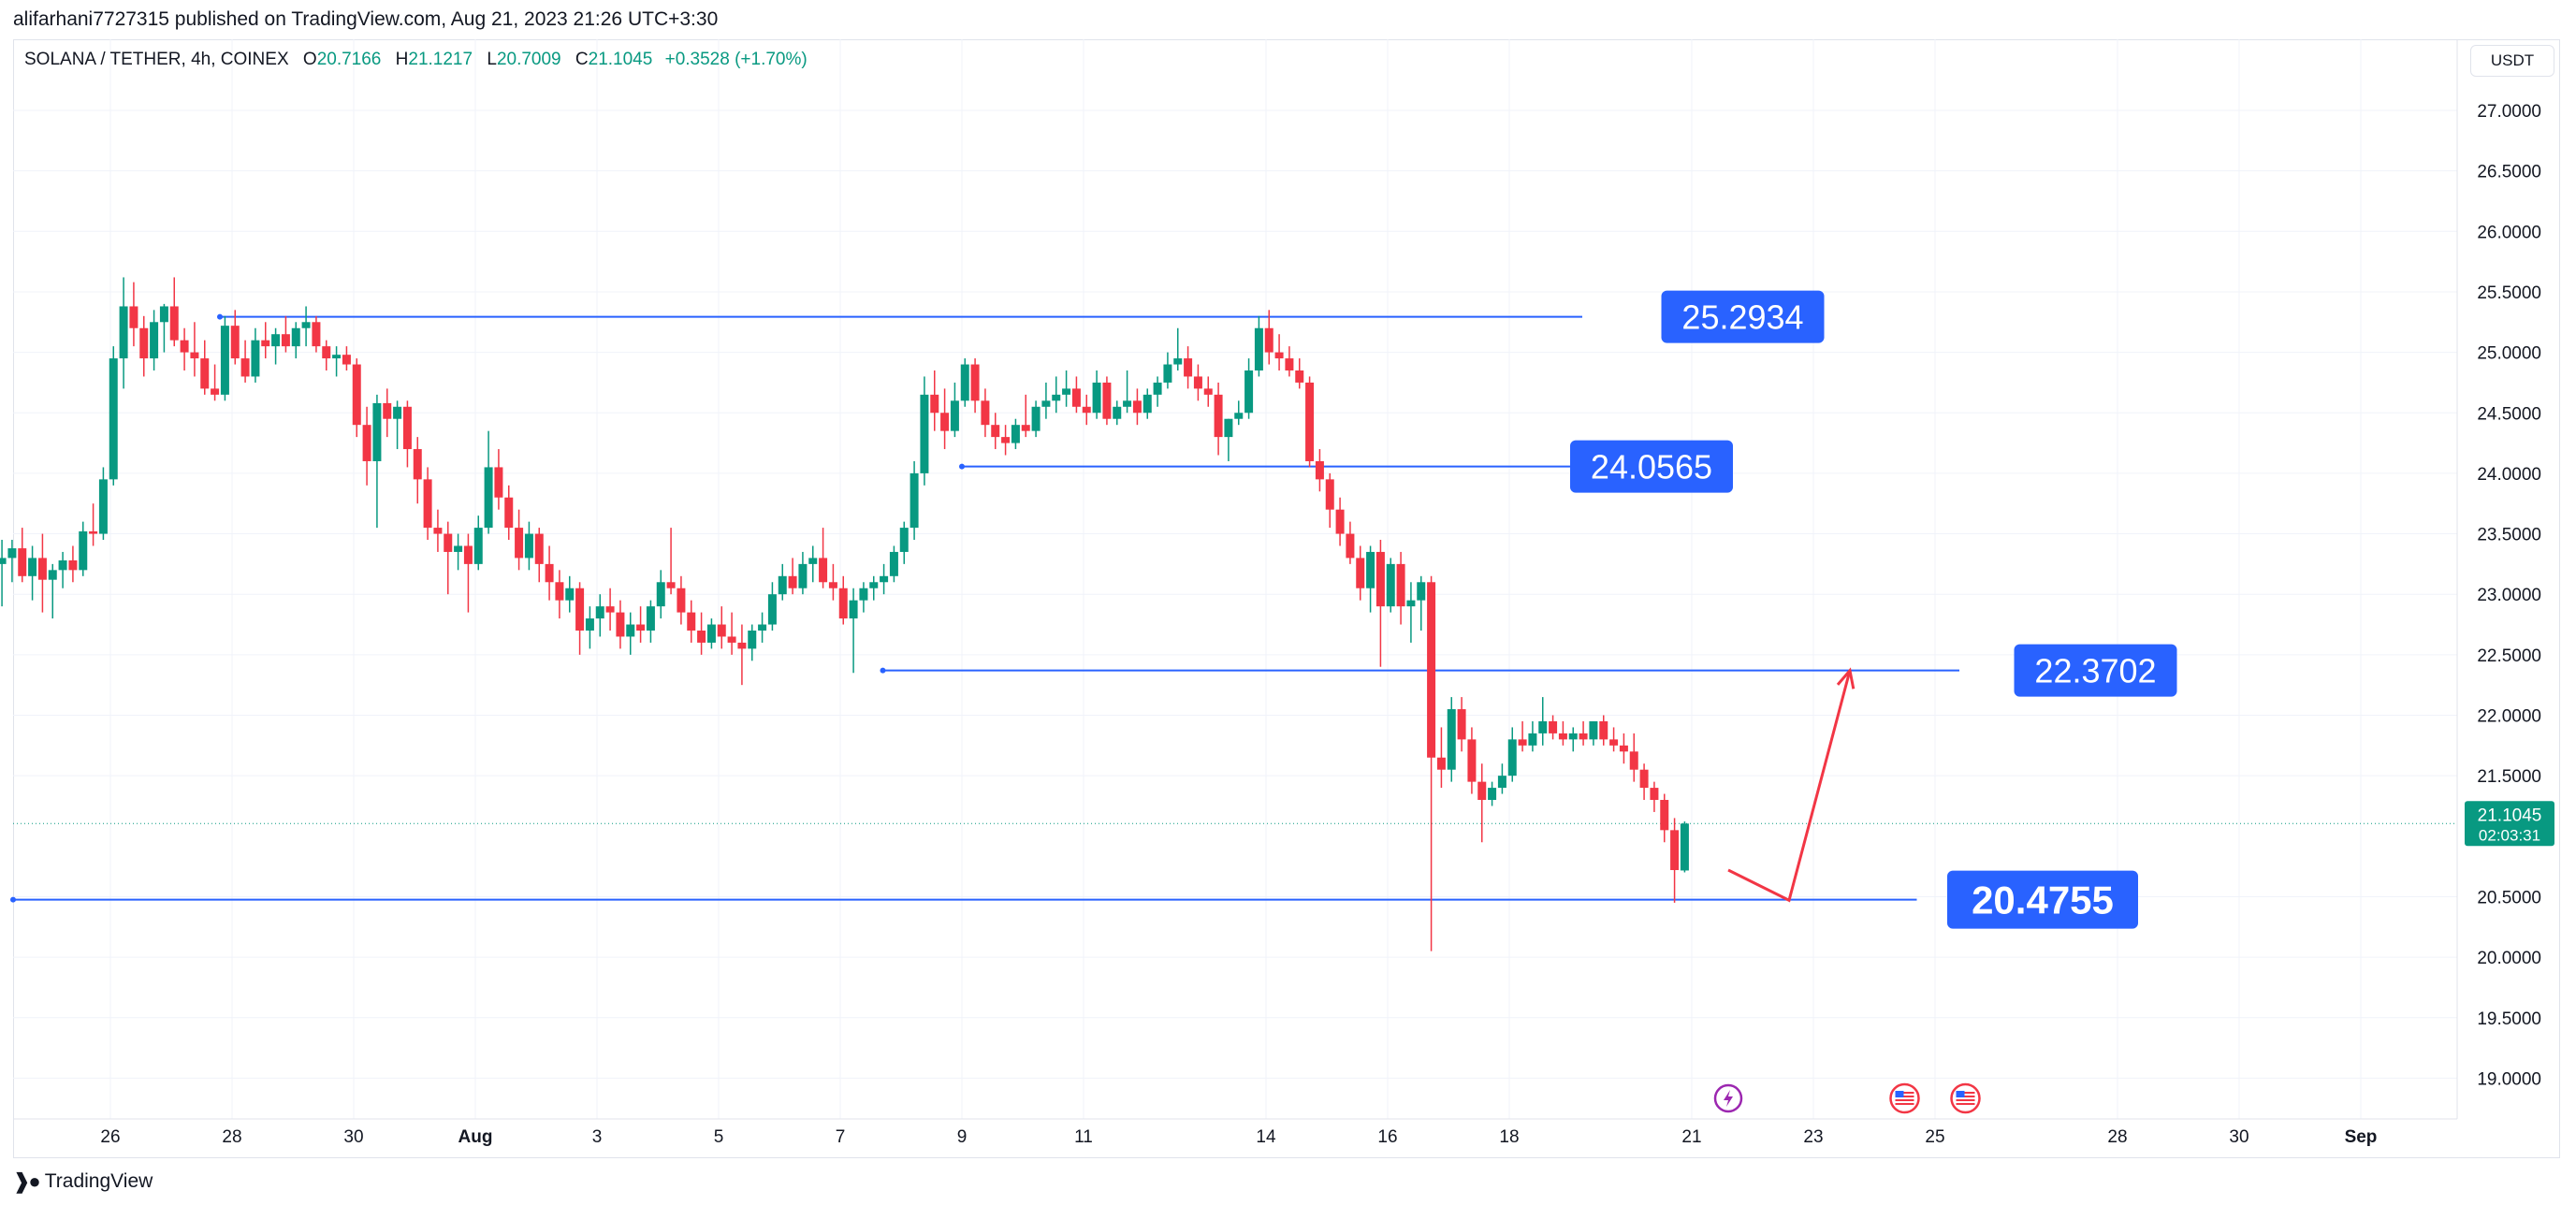 This screenshot has height=1205, width=2576. What do you see at coordinates (98, 1181) in the screenshot?
I see `footer-brand: TradingView` at bounding box center [98, 1181].